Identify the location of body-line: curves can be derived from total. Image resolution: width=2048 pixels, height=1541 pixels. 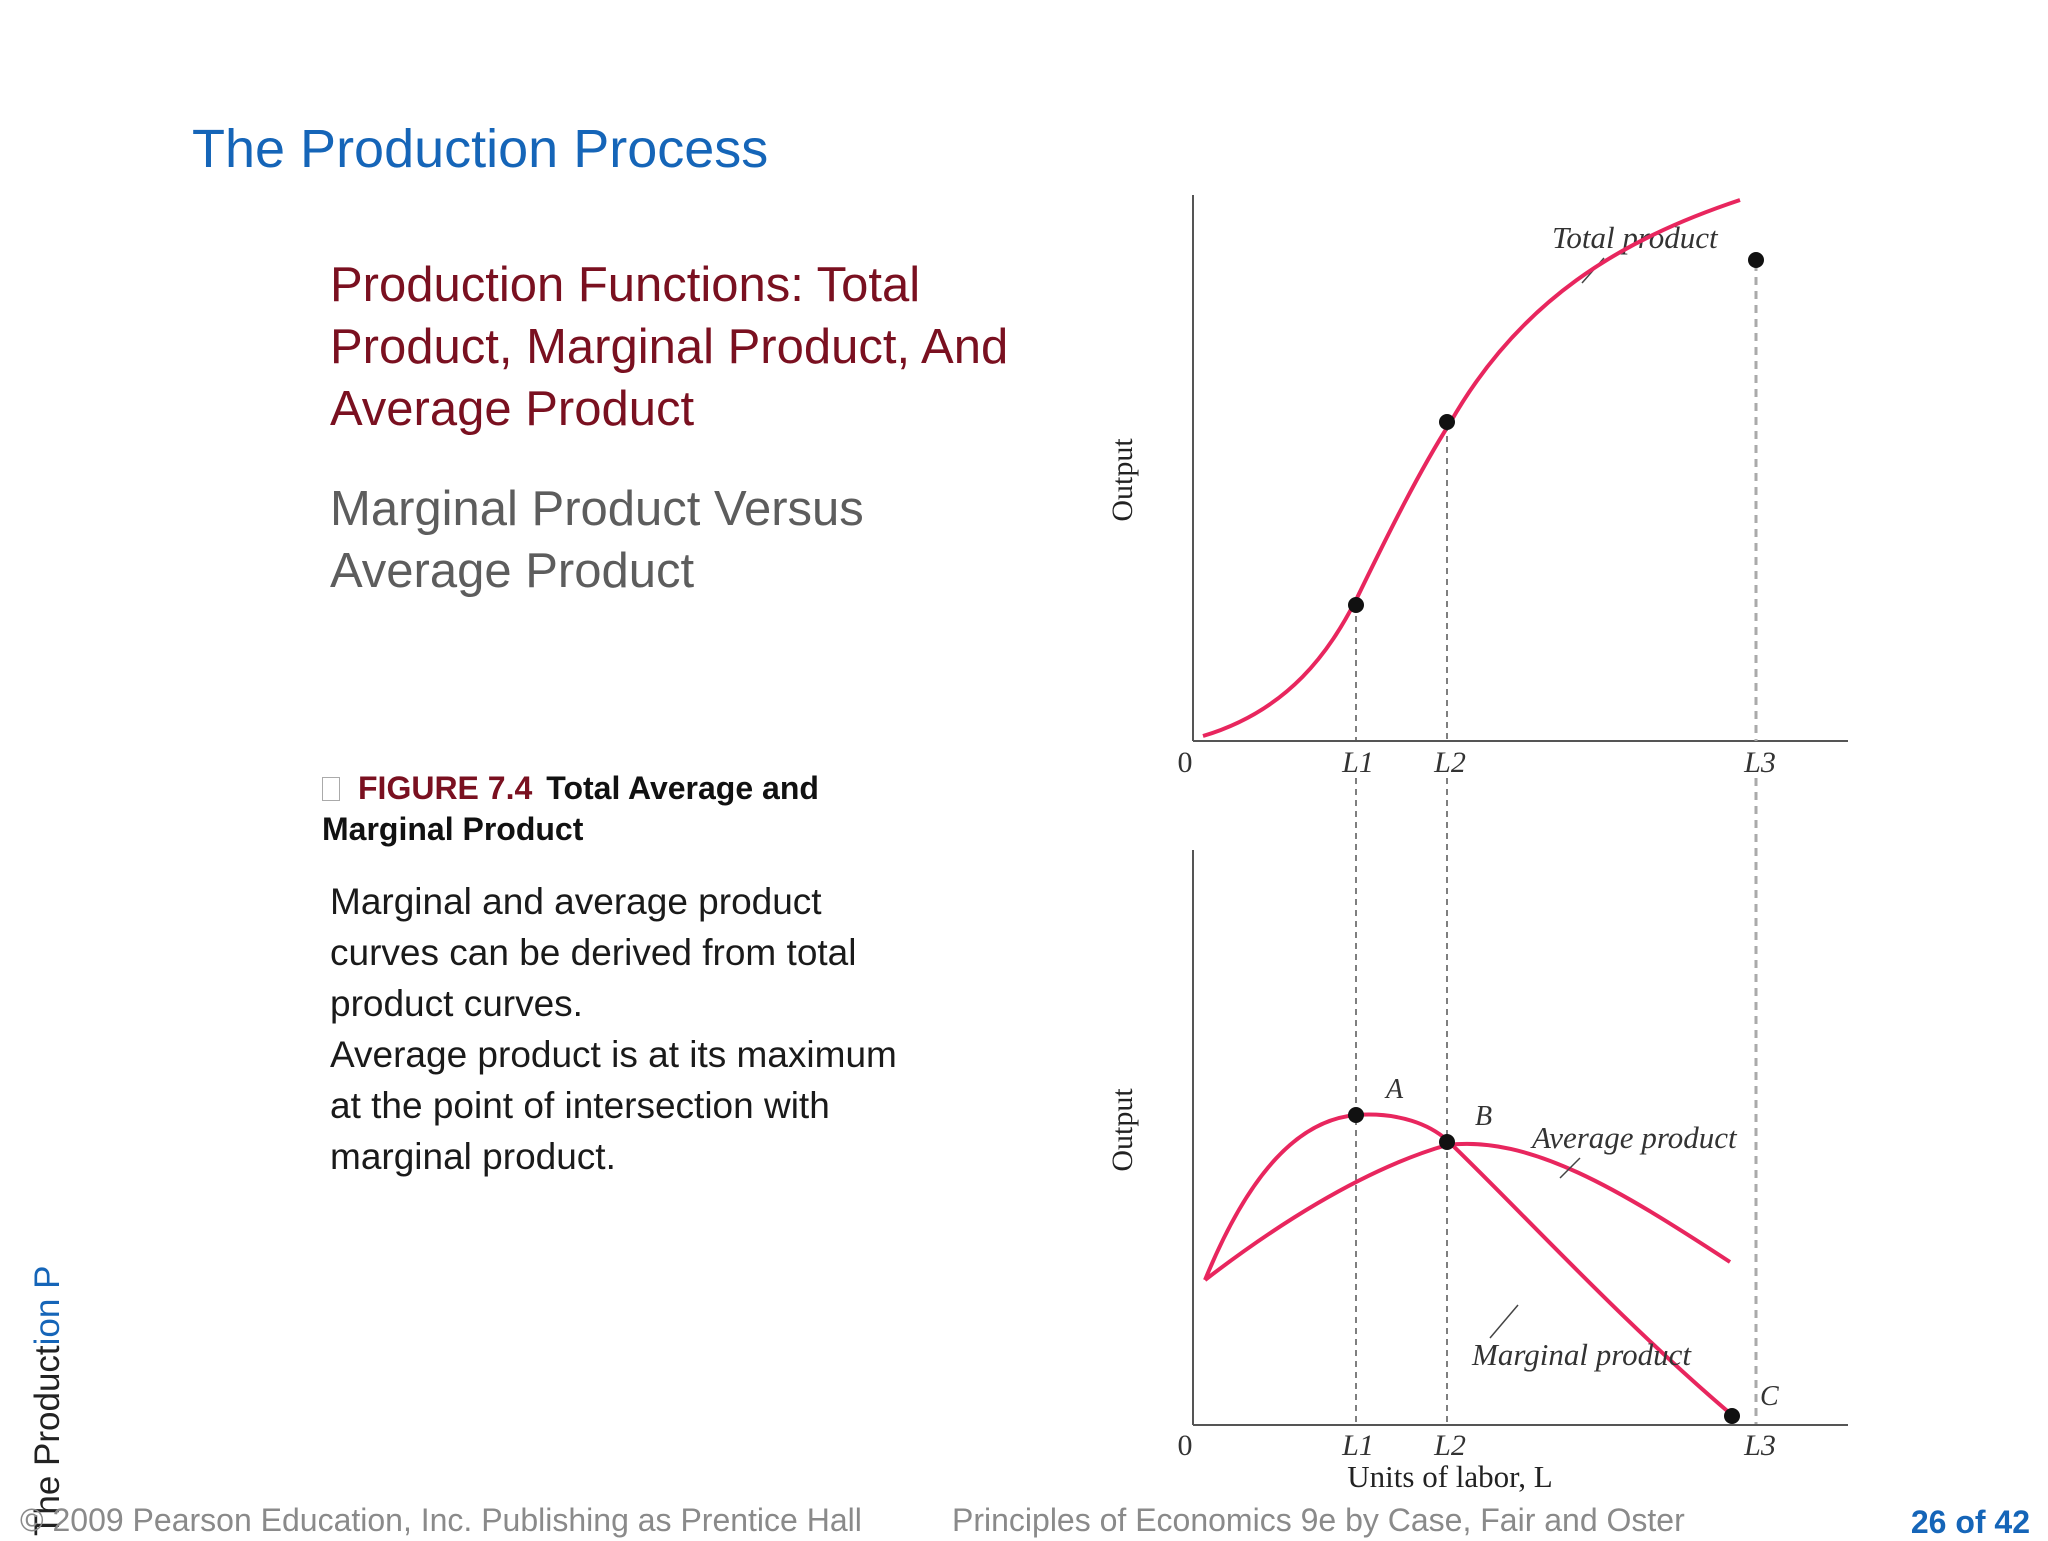
(593, 952).